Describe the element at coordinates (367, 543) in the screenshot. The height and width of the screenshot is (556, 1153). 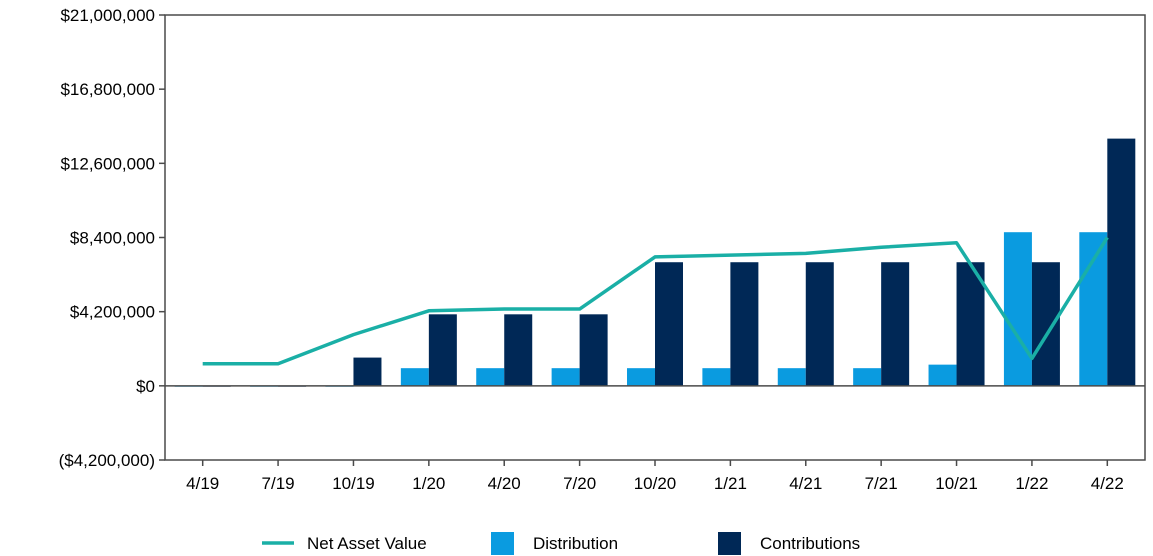
I see `legend-label-net-asset-value: Net Asset Value` at that location.